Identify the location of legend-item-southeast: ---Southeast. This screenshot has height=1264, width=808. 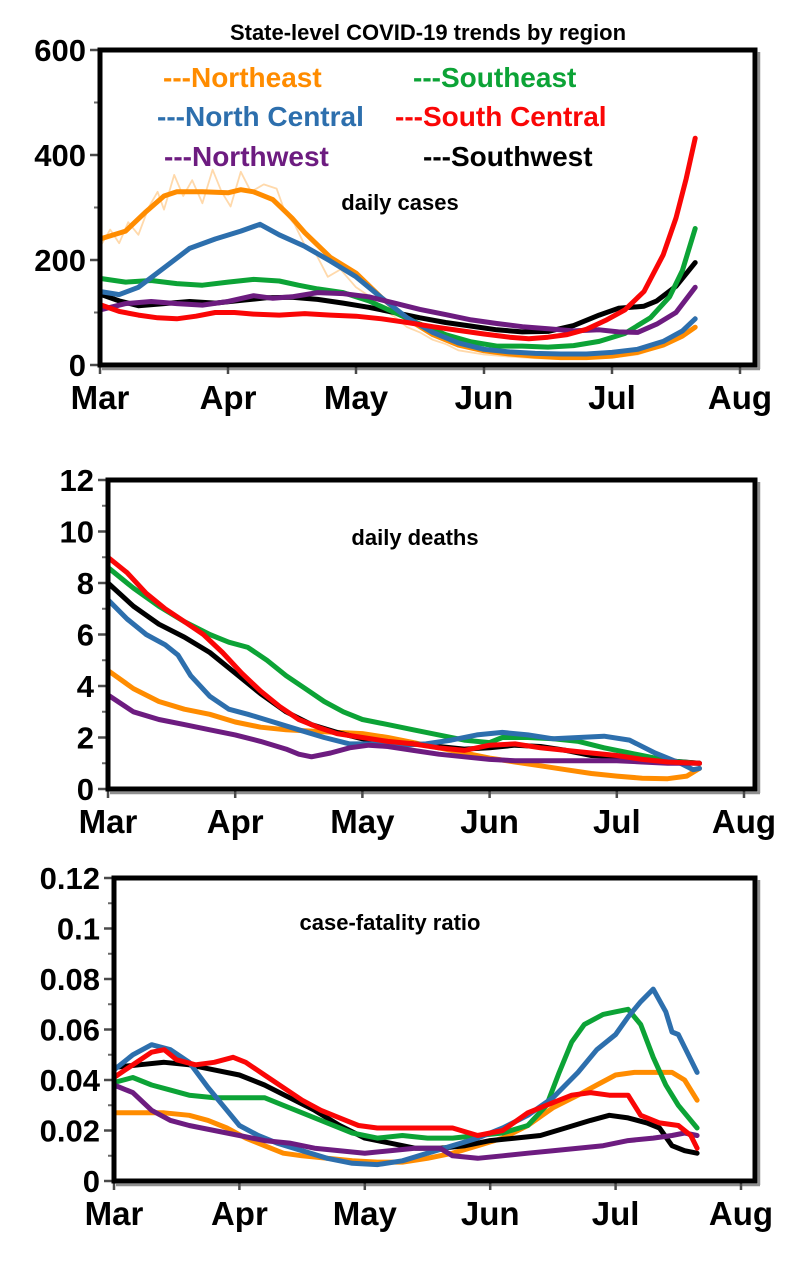
(494, 77).